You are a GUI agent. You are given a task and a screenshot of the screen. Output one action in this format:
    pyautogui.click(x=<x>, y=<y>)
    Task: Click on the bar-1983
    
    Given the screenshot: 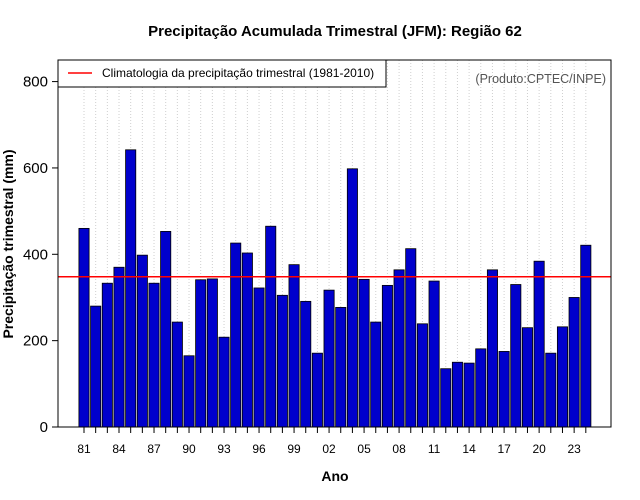 What is the action you would take?
    pyautogui.click(x=107, y=355)
    